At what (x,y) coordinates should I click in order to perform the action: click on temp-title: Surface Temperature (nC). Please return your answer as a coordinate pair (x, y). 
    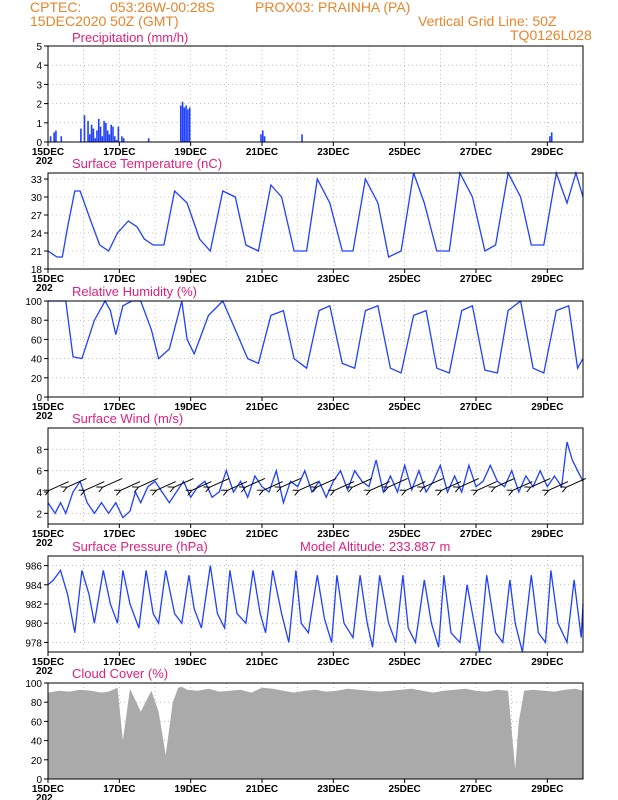
    Looking at the image, I should click on (147, 163).